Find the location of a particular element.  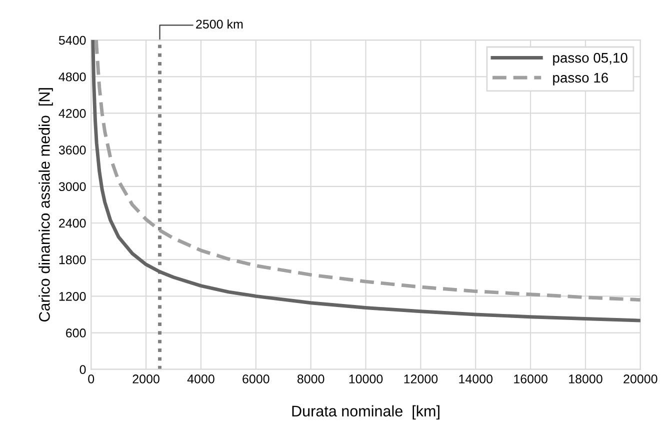

y-tick-label: 3600 is located at coordinates (72, 150).